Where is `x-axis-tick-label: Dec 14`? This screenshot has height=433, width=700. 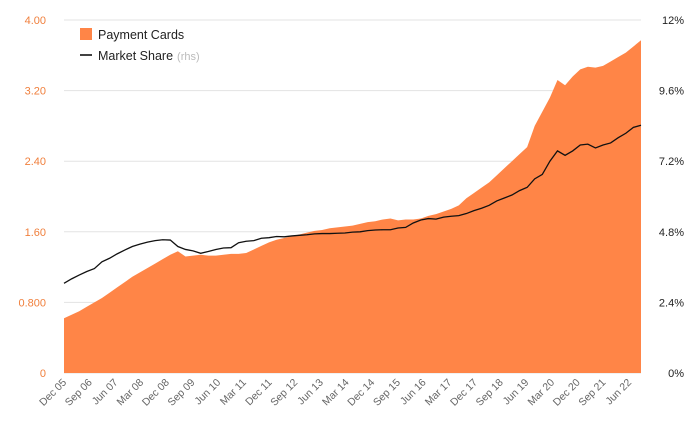 x-axis-tick-label: Dec 14 is located at coordinates (361, 393).